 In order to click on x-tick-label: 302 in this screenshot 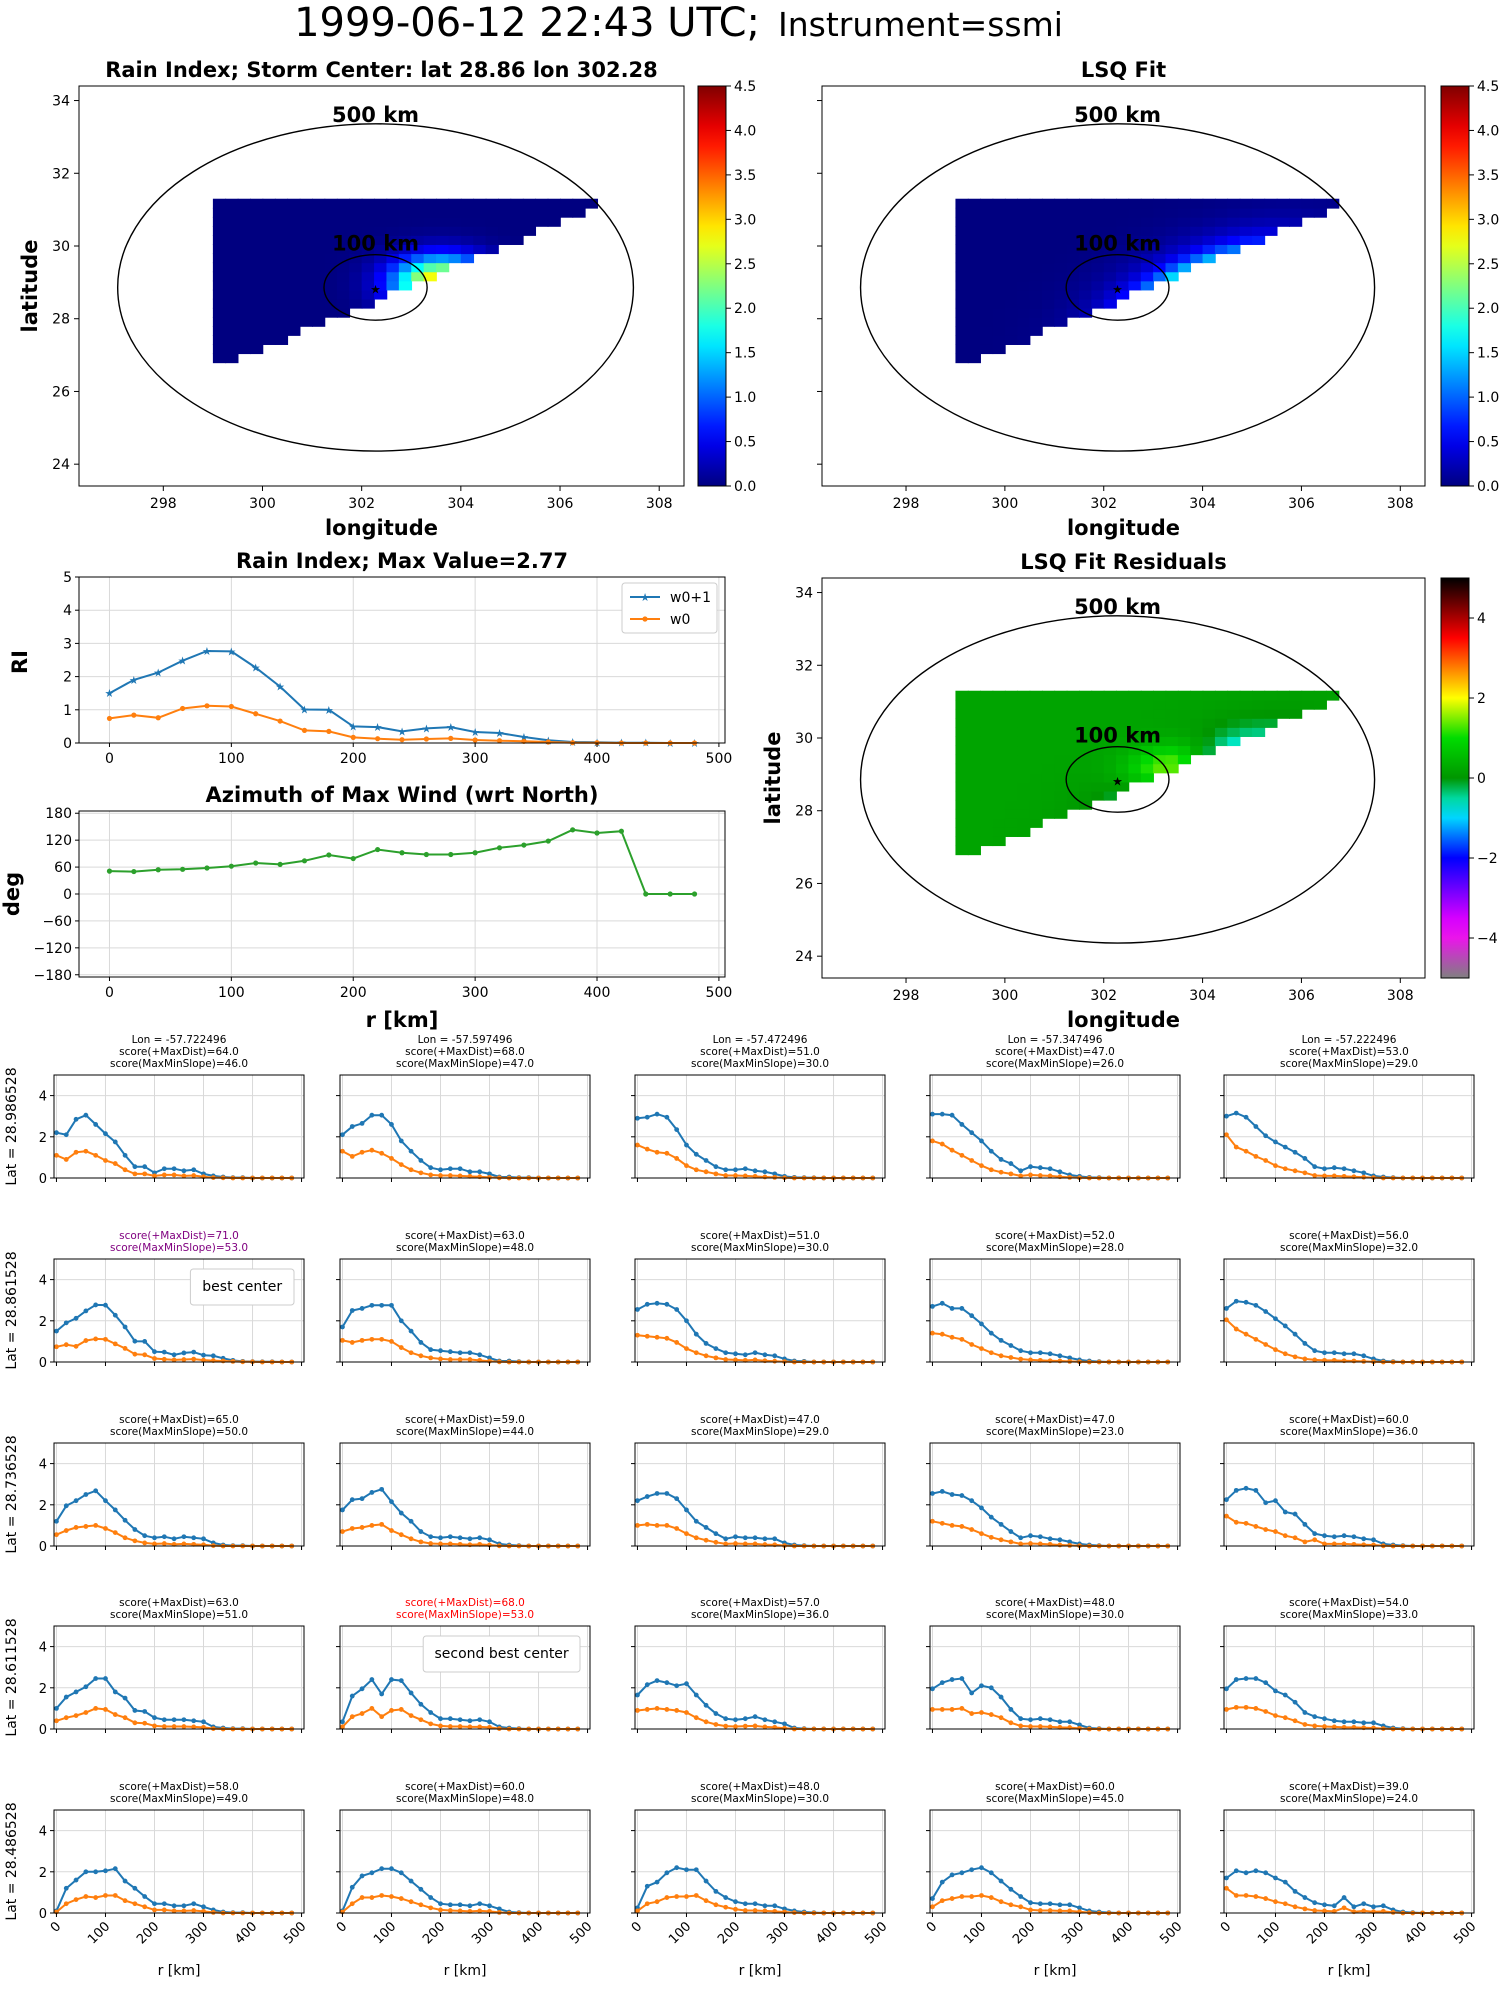, I will do `click(361, 504)`.